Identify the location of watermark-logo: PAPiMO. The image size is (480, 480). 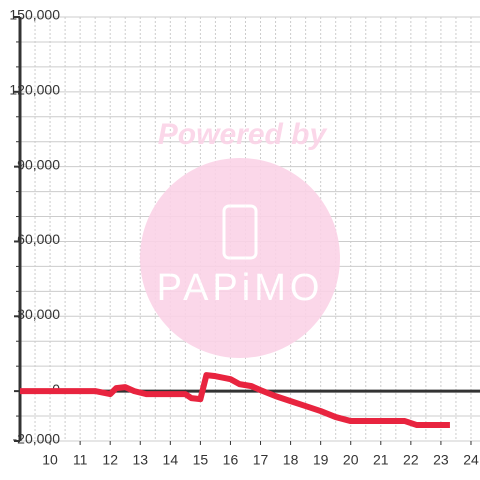
(240, 288).